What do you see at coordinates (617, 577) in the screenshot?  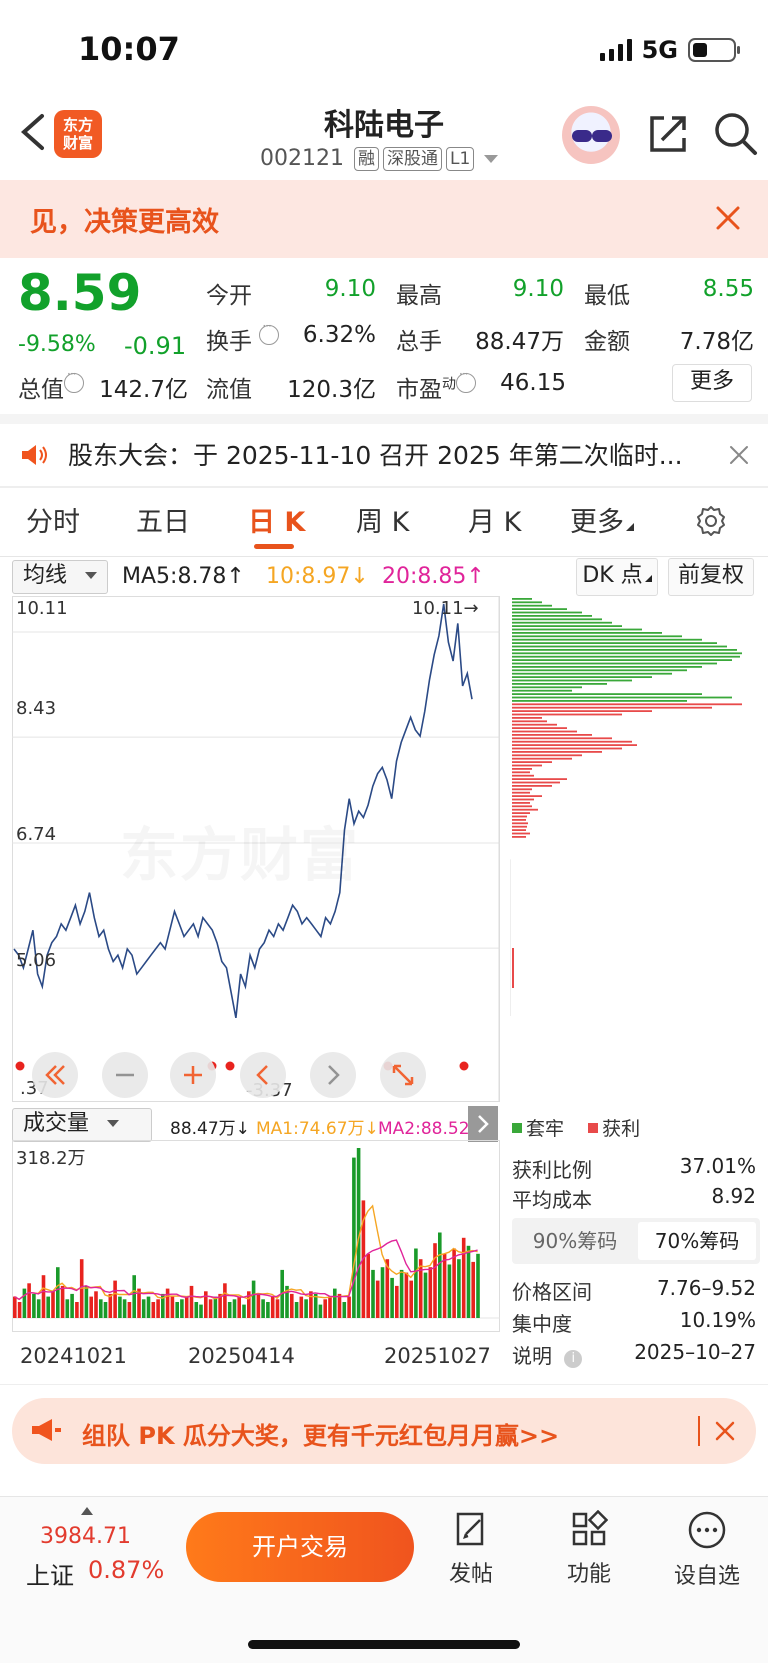 I see `dk-point-button: DK 点` at bounding box center [617, 577].